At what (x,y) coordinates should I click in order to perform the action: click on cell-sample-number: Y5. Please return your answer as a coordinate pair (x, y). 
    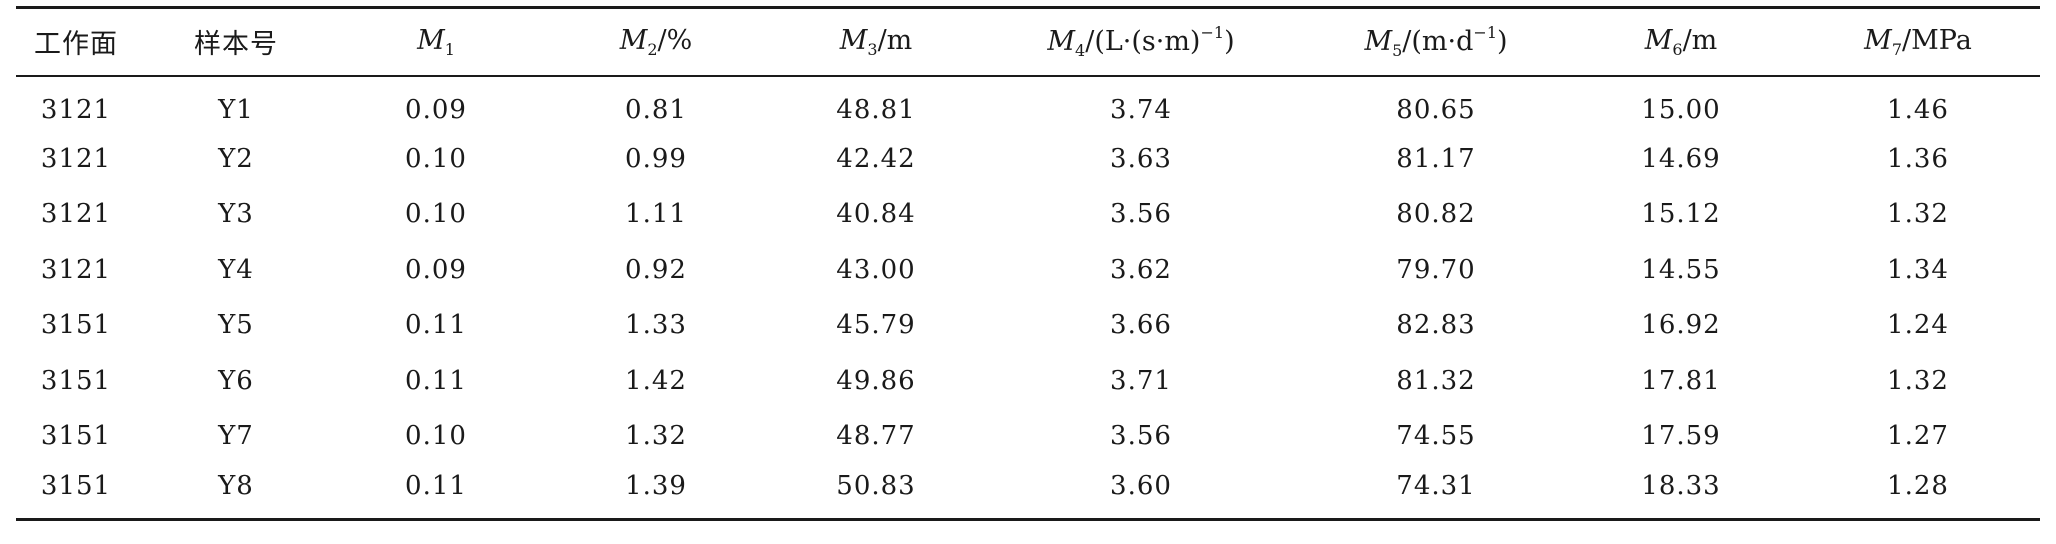
    Looking at the image, I should click on (236, 325).